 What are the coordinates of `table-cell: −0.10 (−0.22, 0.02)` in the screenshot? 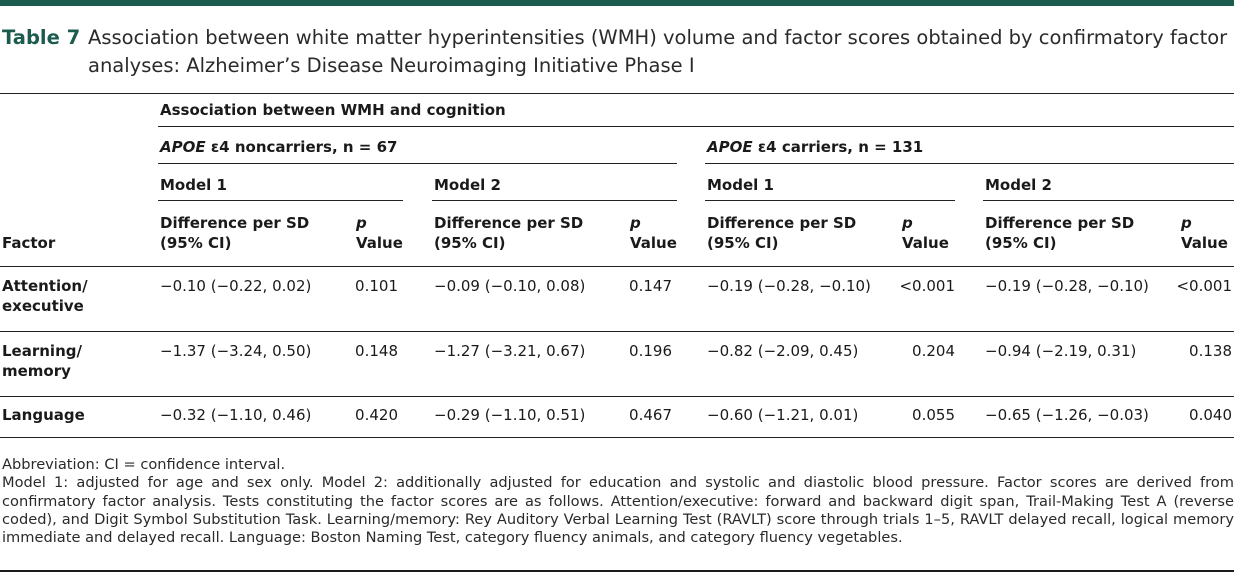 It's located at (236, 286).